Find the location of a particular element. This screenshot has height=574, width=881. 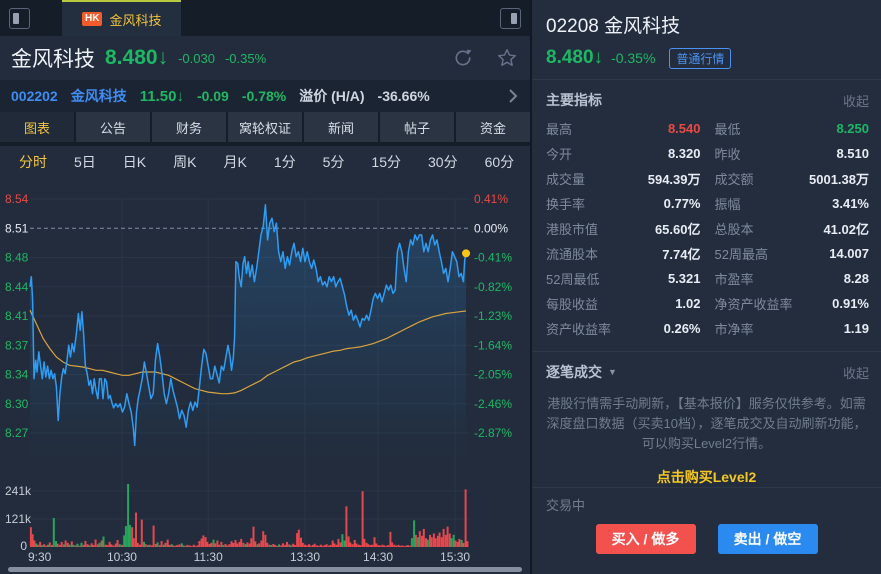

collapse-left-panel-icon is located at coordinates (19, 18).